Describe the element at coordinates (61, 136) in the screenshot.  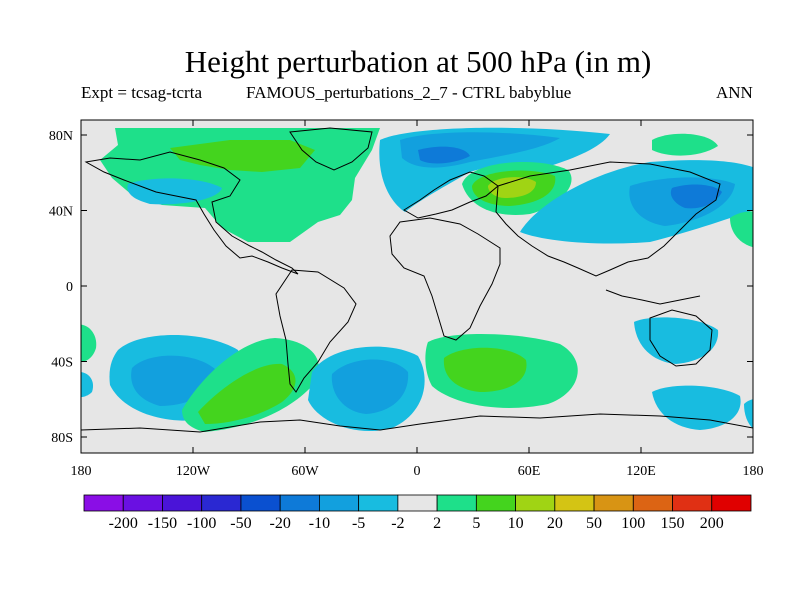
I see `y-tick-label: 80N` at that location.